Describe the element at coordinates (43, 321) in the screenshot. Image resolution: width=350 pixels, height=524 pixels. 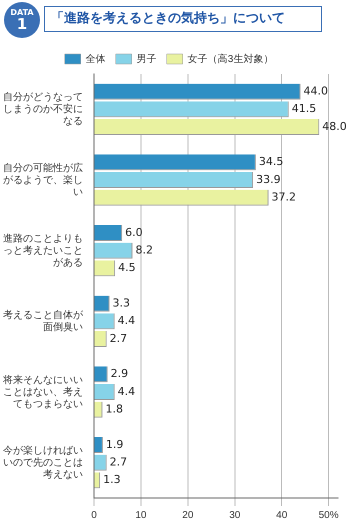
I see `y-tick-label: 考えること自体が面倒臭い` at that location.